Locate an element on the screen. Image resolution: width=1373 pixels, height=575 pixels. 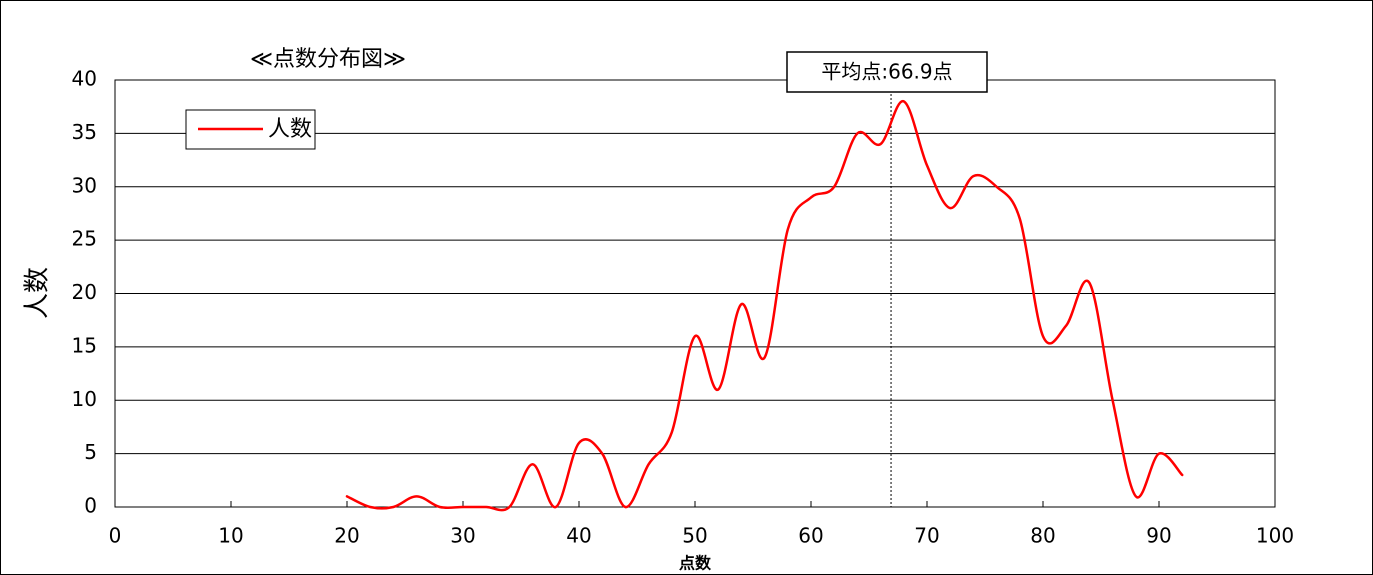
y-tick-label: 20 is located at coordinates (84, 292).